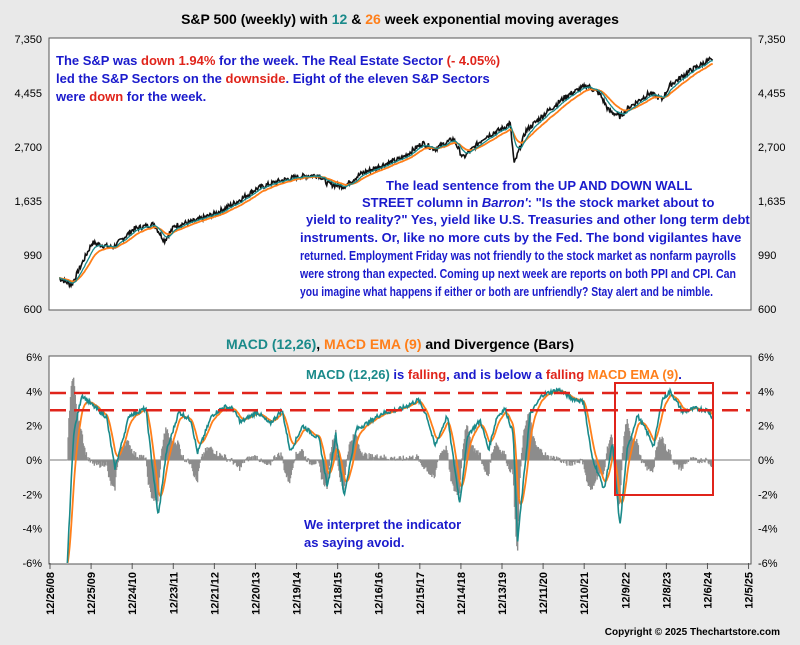 The height and width of the screenshot is (645, 800). What do you see at coordinates (256, 78) in the screenshot?
I see `ann1-l2b: downside` at bounding box center [256, 78].